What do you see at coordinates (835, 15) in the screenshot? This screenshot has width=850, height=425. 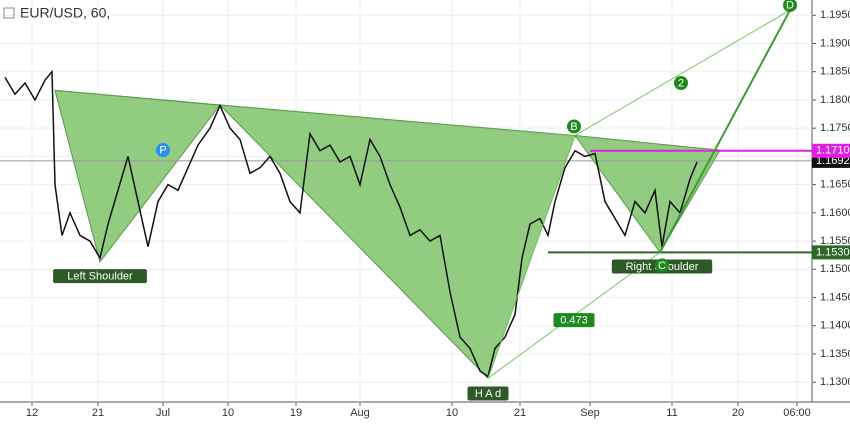 I see `y-tick-label: 1.1950` at bounding box center [835, 15].